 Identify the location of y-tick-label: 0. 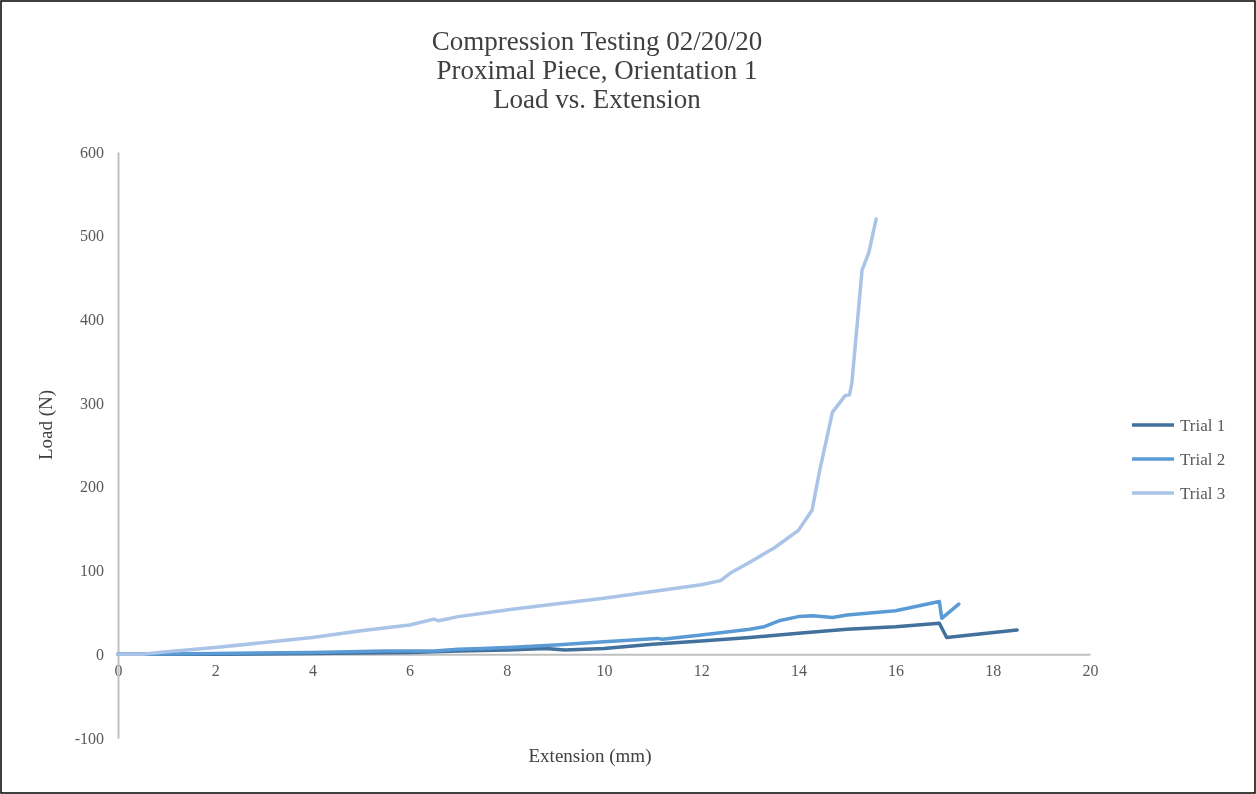
(100, 654).